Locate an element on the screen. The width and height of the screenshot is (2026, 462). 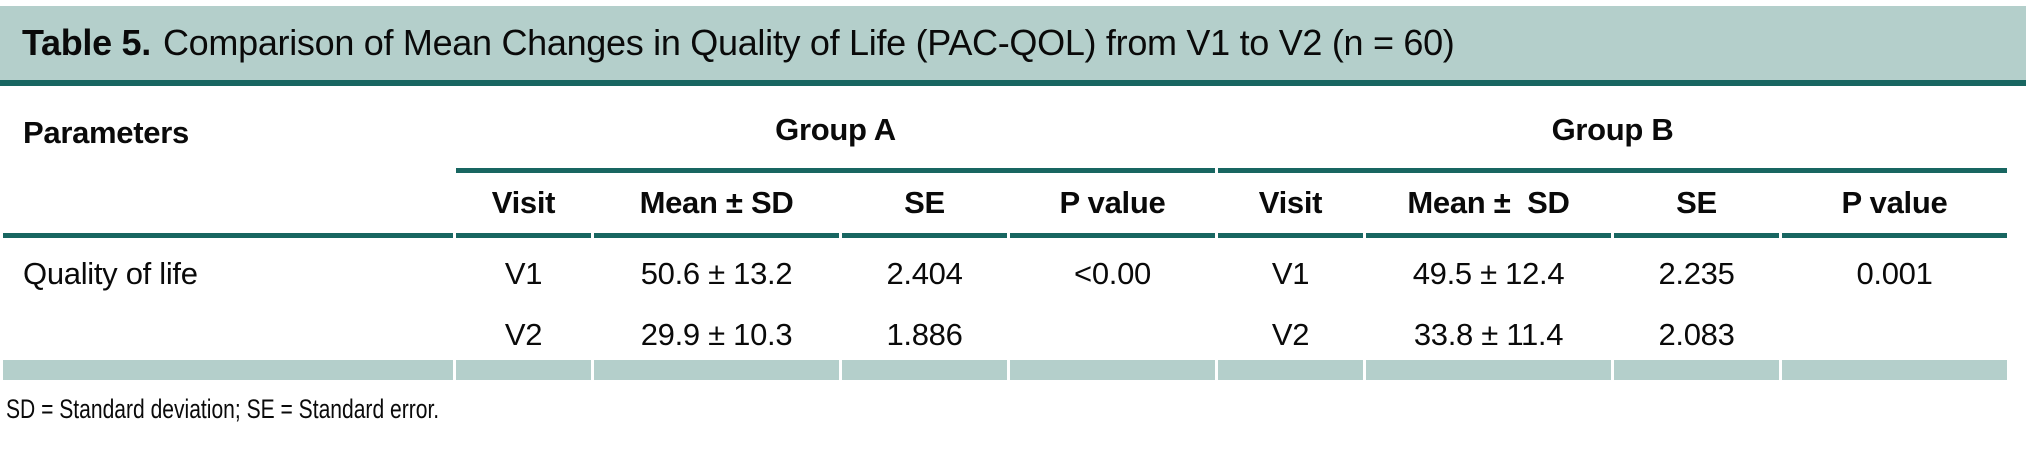
subheader-mean-sd-b: Mean ± SD is located at coordinates (1488, 205).